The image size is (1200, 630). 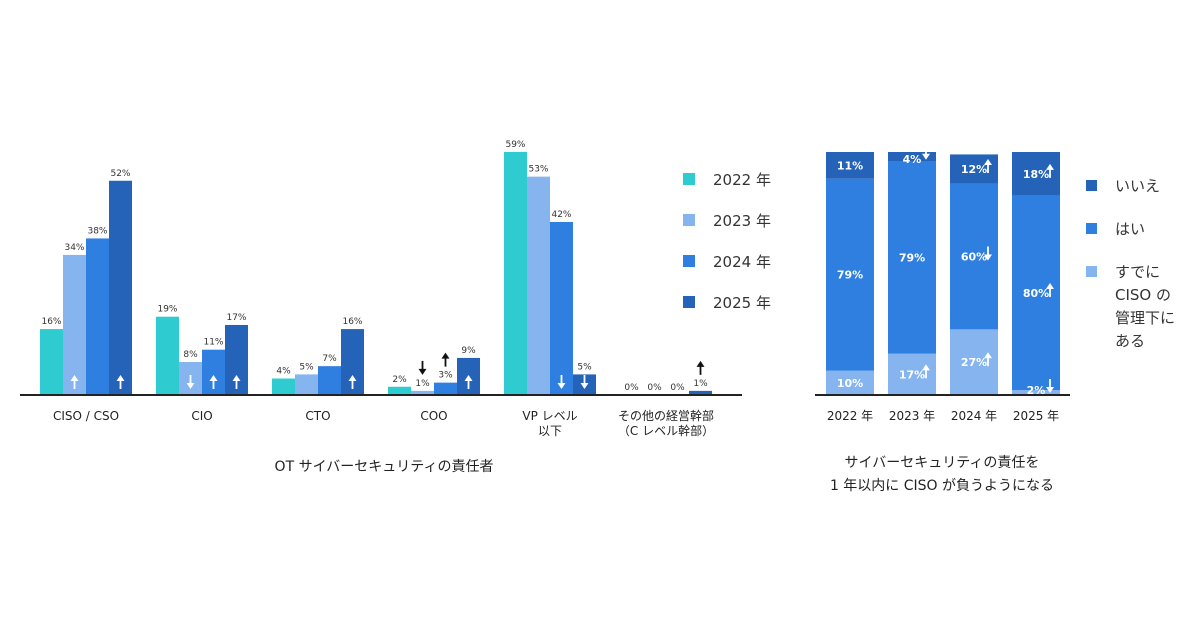 I want to click on chart1-caption: OT サイバーセキュリティの責任者, so click(x=384, y=467).